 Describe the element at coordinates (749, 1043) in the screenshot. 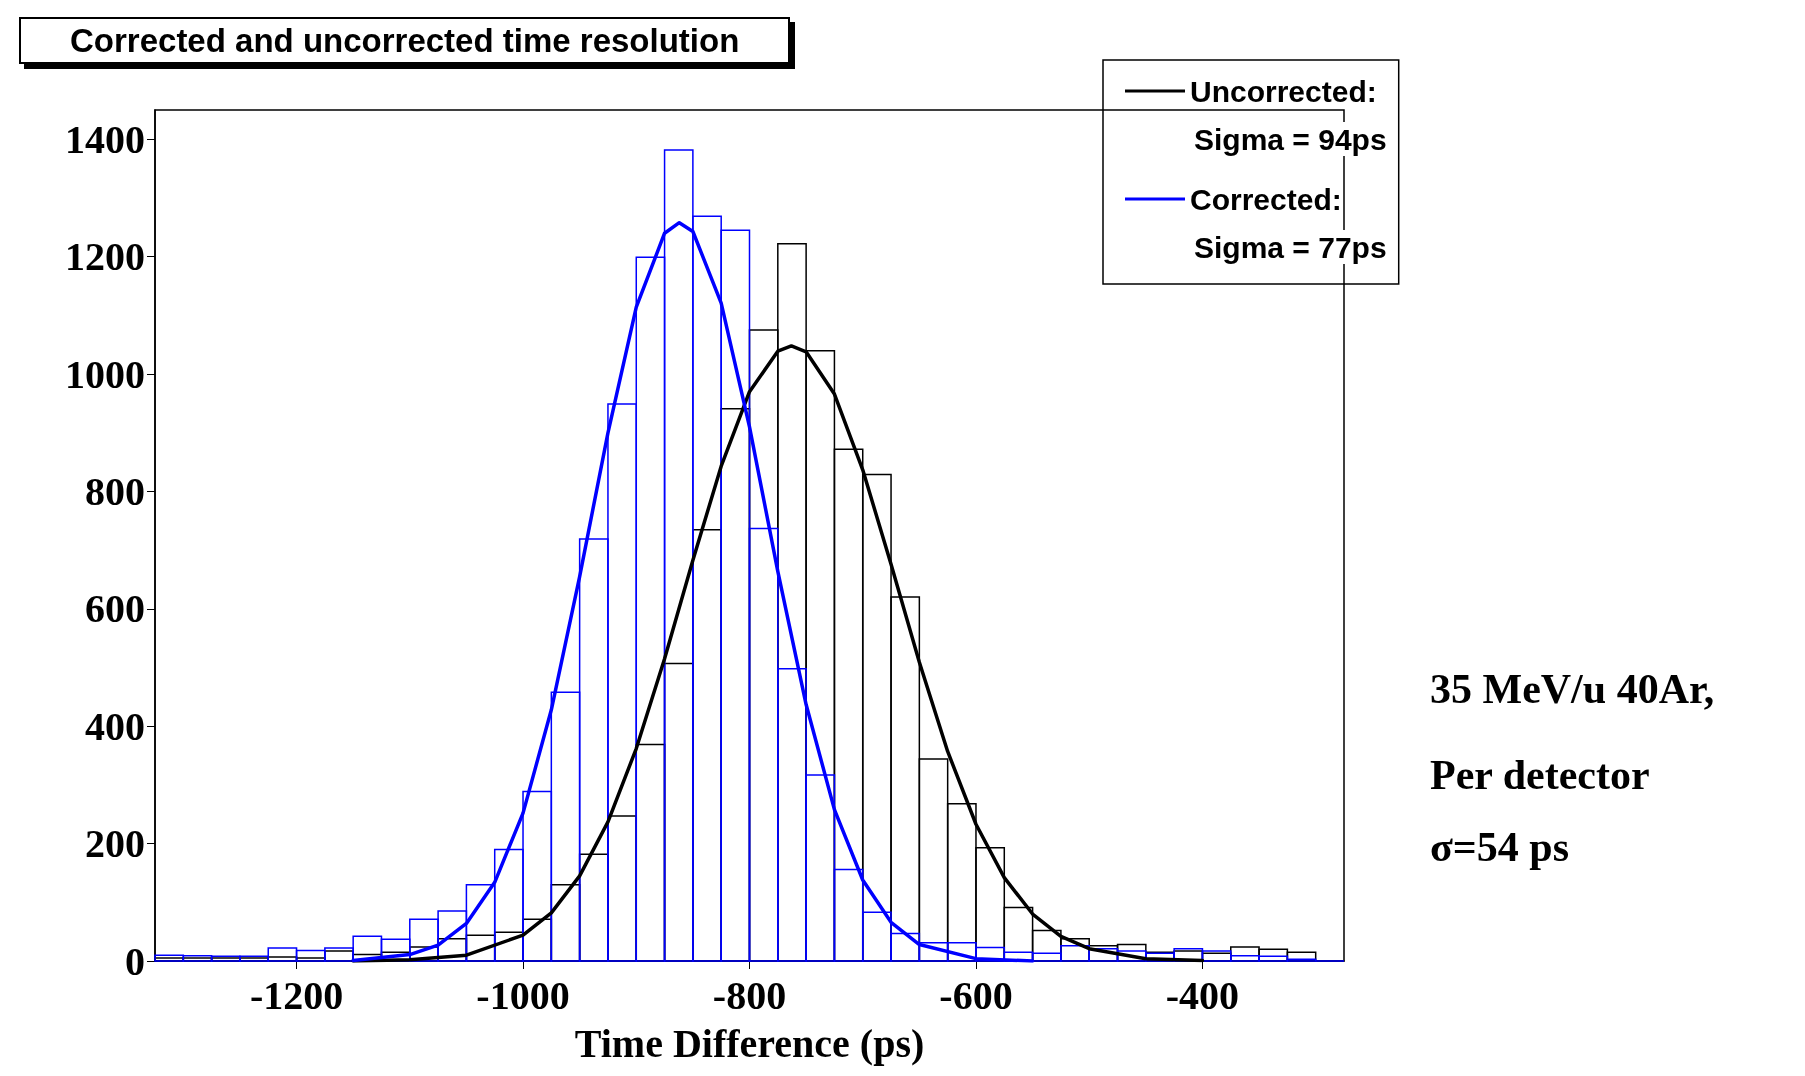

I see `x-axis-title: Time Difference (ps)` at that location.